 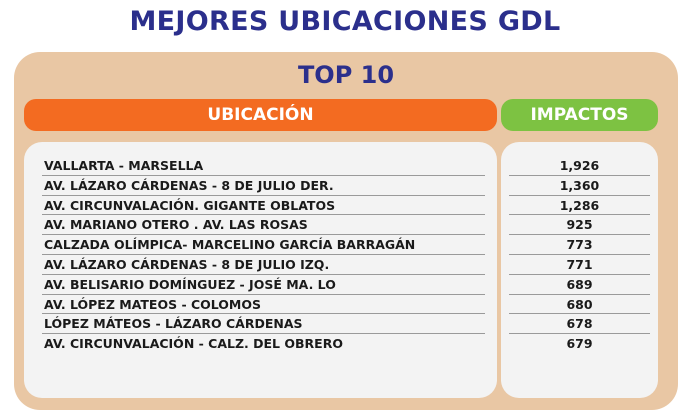 What do you see at coordinates (579, 344) in the screenshot?
I see `impacts-cell: 679` at bounding box center [579, 344].